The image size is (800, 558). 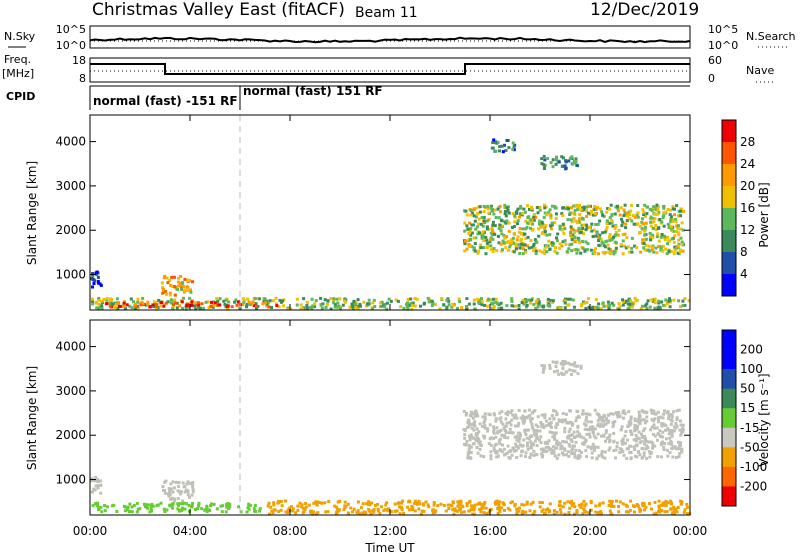 What do you see at coordinates (17, 59) in the screenshot?
I see `freq-label-1: Freq.` at bounding box center [17, 59].